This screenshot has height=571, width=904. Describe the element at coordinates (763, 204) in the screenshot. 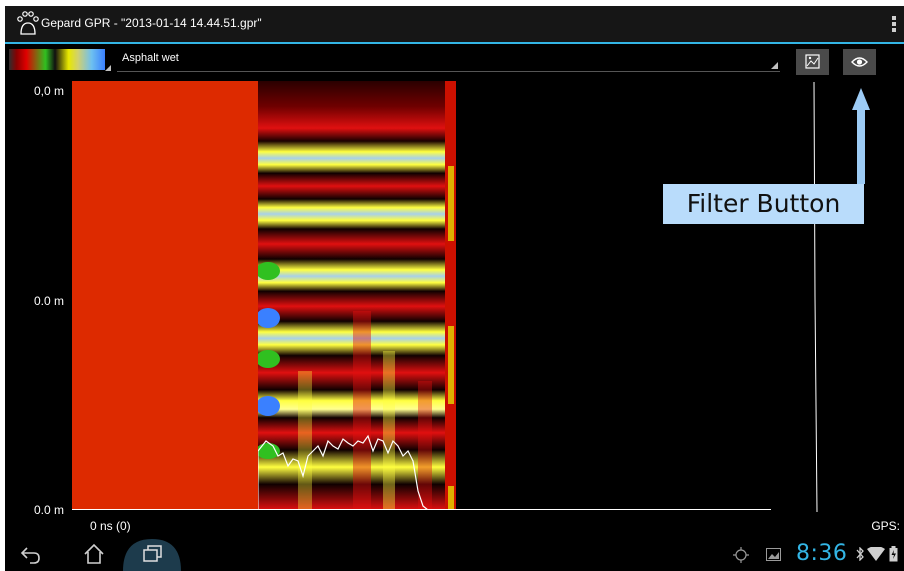

I see `annotation-label: Filter Button` at that location.